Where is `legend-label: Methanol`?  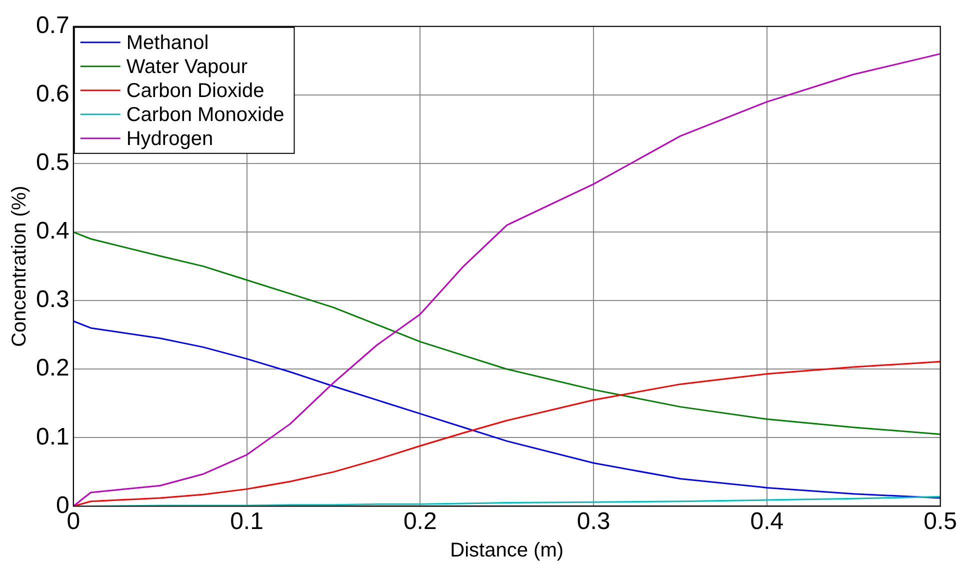 legend-label: Methanol is located at coordinates (167, 43).